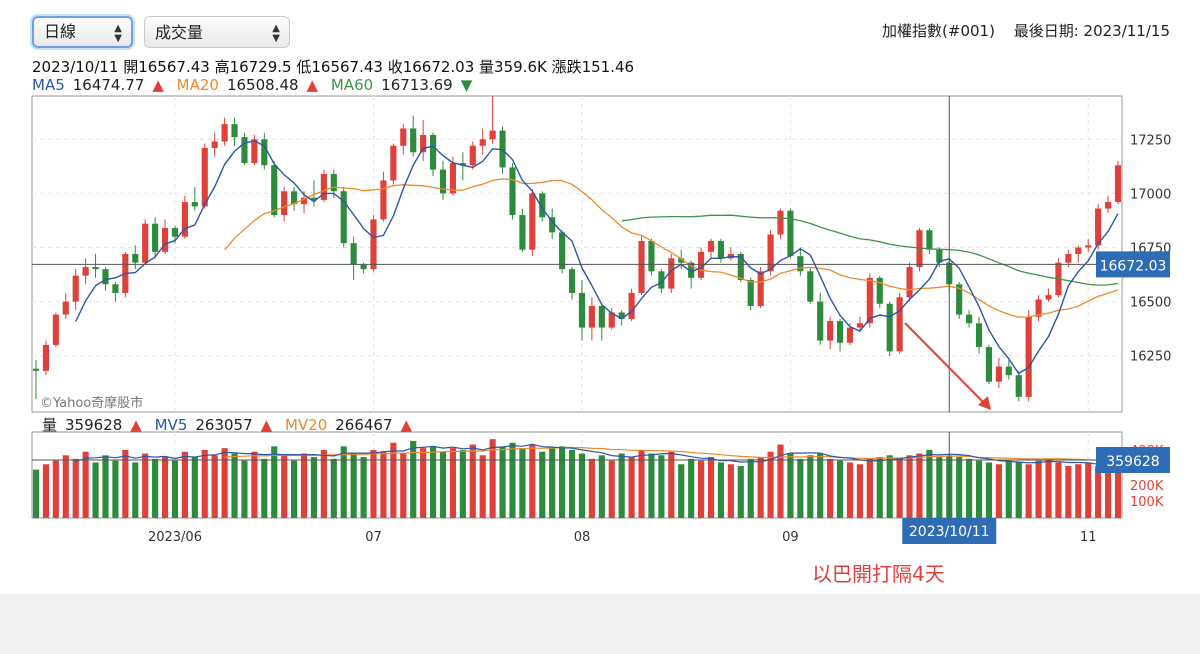 The height and width of the screenshot is (654, 1200). What do you see at coordinates (82, 32) in the screenshot?
I see `period-select: 日線 ▲ ▼` at bounding box center [82, 32].